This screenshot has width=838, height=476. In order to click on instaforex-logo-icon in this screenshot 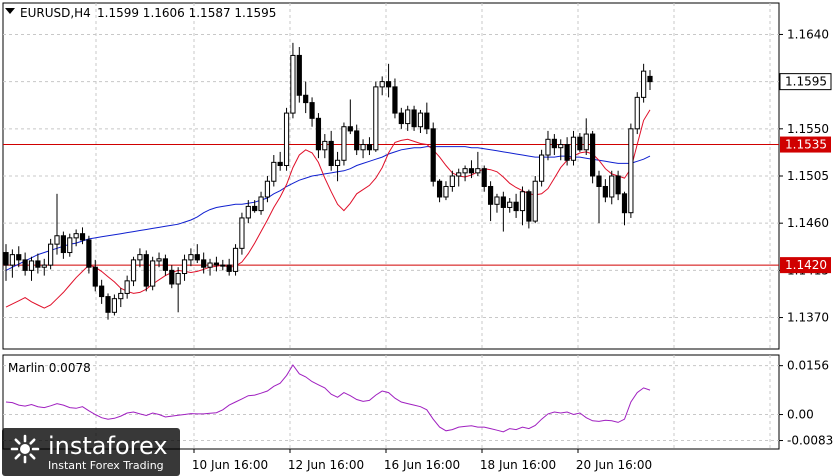, I will do `click(25, 449)`.